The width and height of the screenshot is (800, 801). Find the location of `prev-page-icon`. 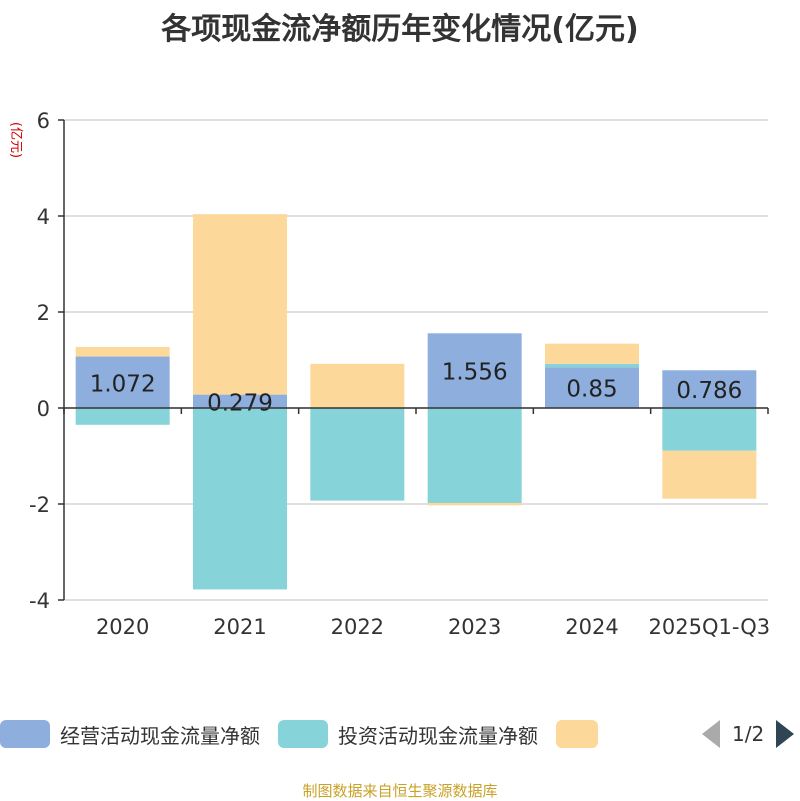

prev-page-icon is located at coordinates (711, 734).